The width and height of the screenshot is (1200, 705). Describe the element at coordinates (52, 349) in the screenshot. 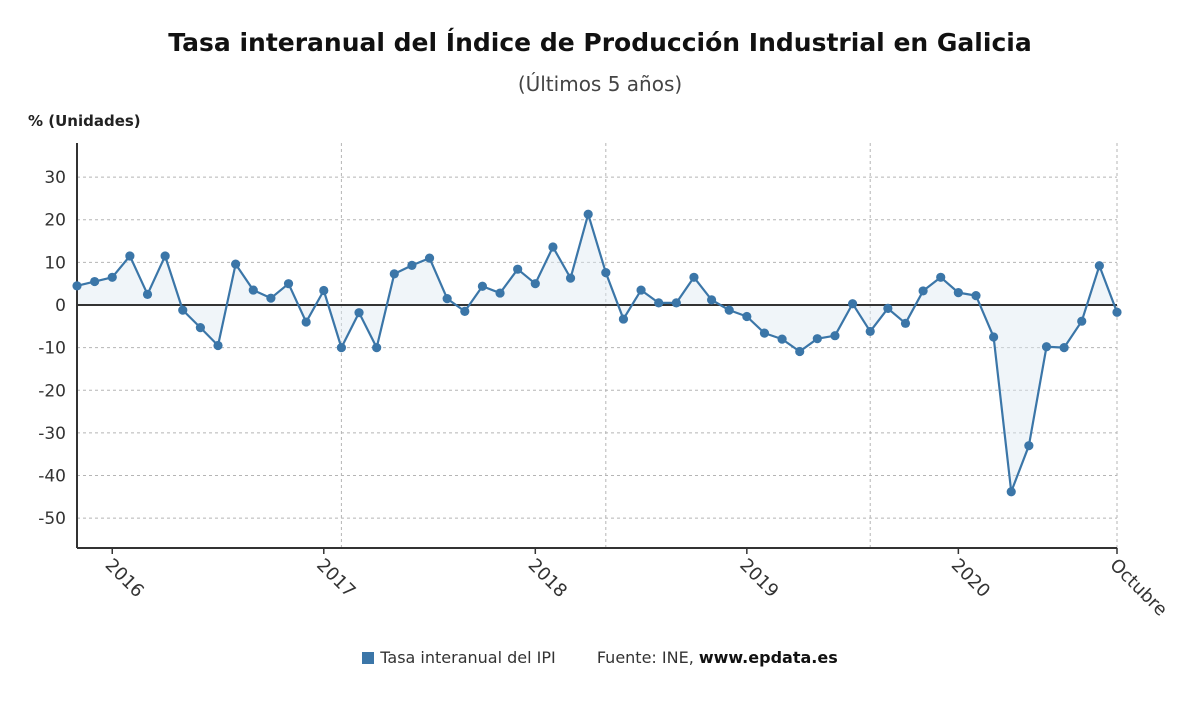

I see `y-tick-label: -10` at that location.